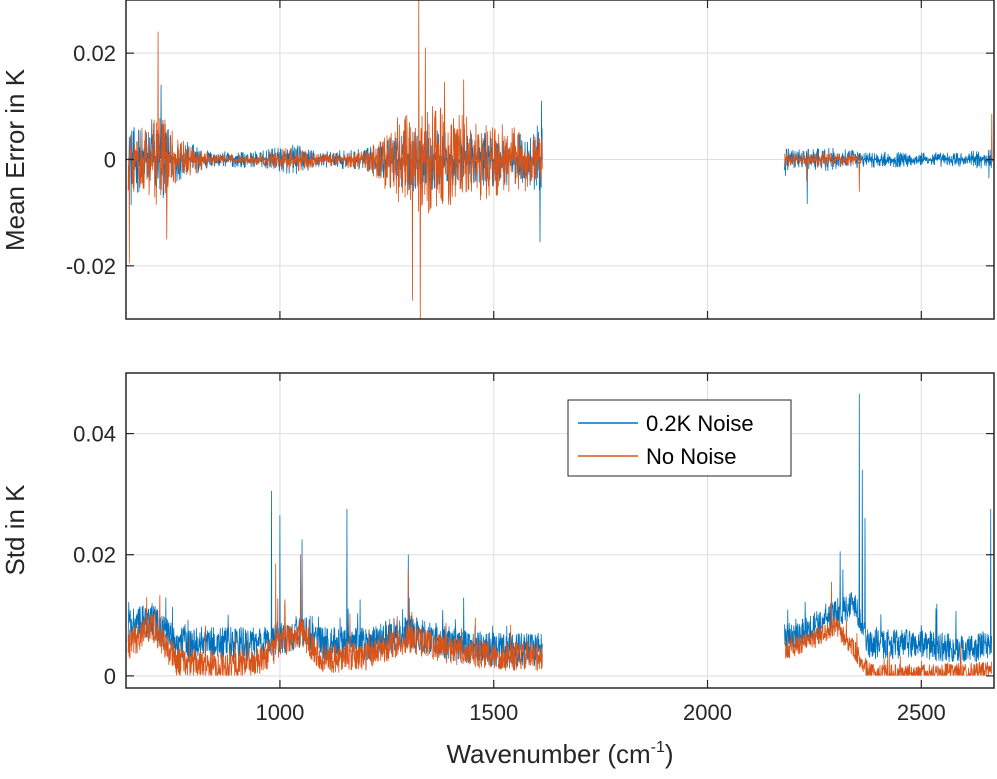 The image size is (997, 779). I want to click on legend-label-noise: 0.2K Noise, so click(700, 423).